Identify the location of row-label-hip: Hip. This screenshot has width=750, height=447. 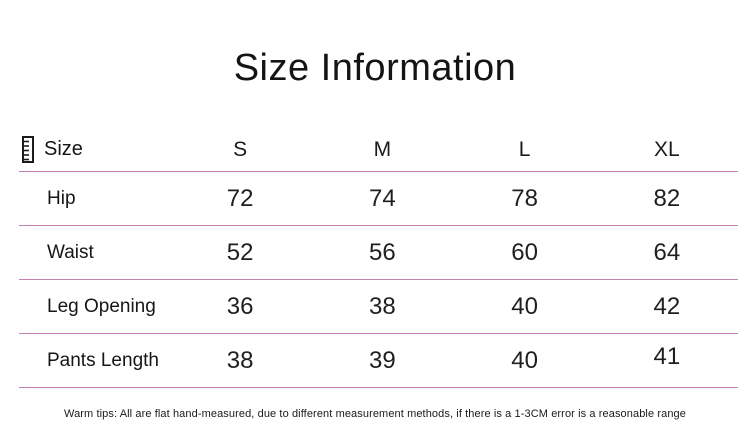
(61, 198).